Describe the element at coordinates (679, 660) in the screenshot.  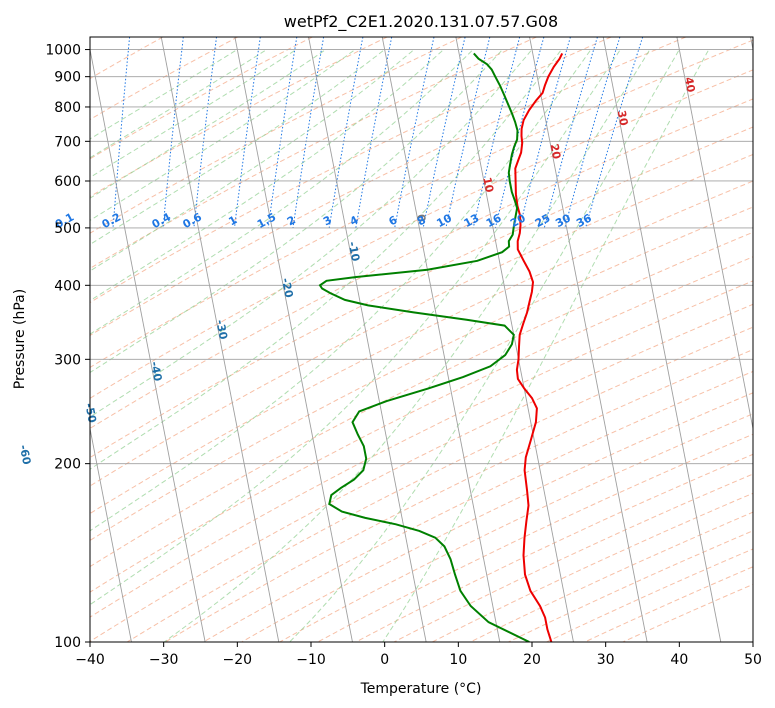
I see `x-tick-label: 40` at that location.